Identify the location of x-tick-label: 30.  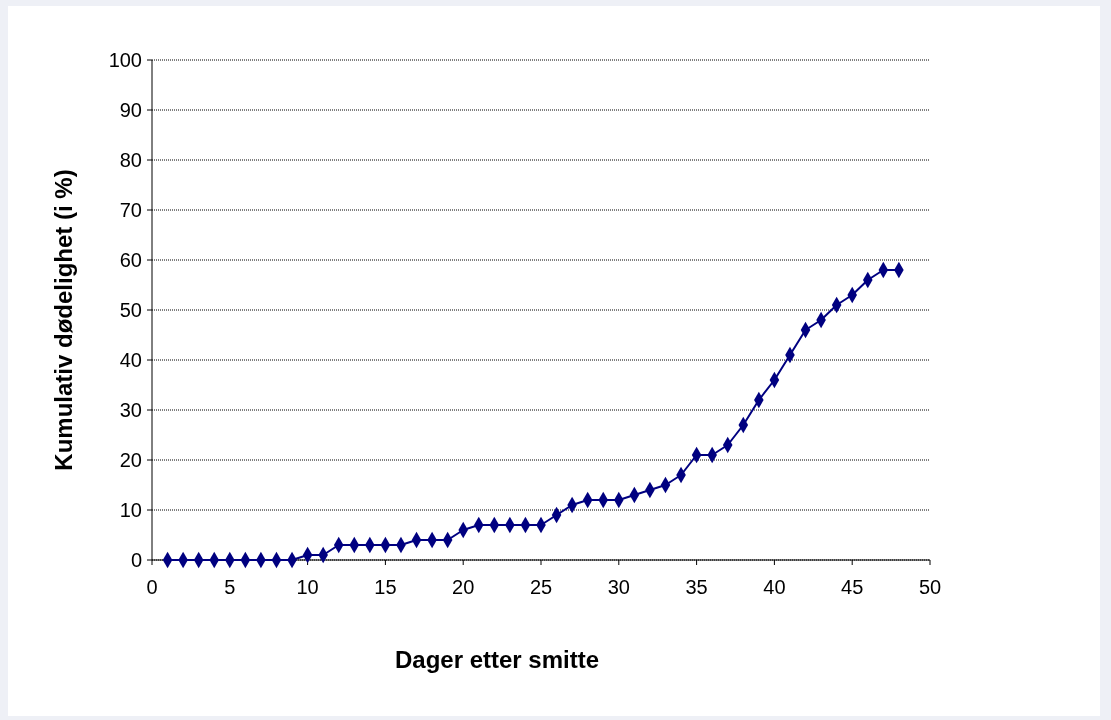
(618, 587).